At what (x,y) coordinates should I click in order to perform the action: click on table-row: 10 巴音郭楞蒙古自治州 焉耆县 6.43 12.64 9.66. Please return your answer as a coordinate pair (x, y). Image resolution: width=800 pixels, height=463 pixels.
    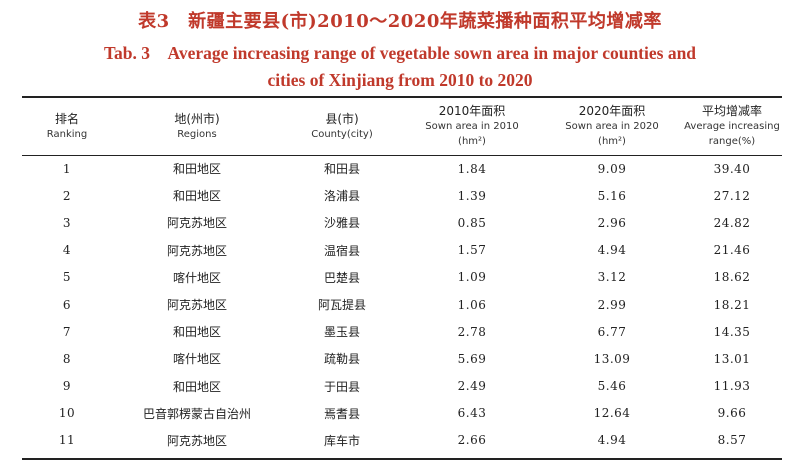
    Looking at the image, I should click on (402, 413).